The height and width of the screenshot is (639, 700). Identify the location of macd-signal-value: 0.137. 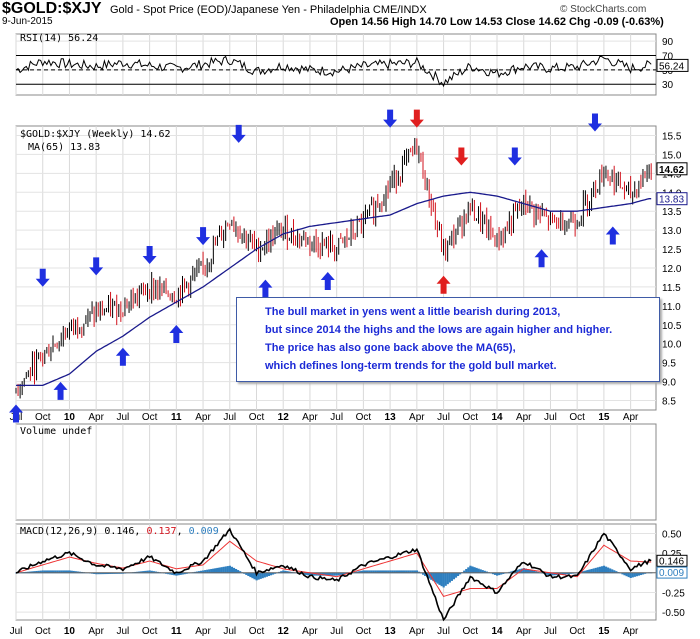
(161, 531).